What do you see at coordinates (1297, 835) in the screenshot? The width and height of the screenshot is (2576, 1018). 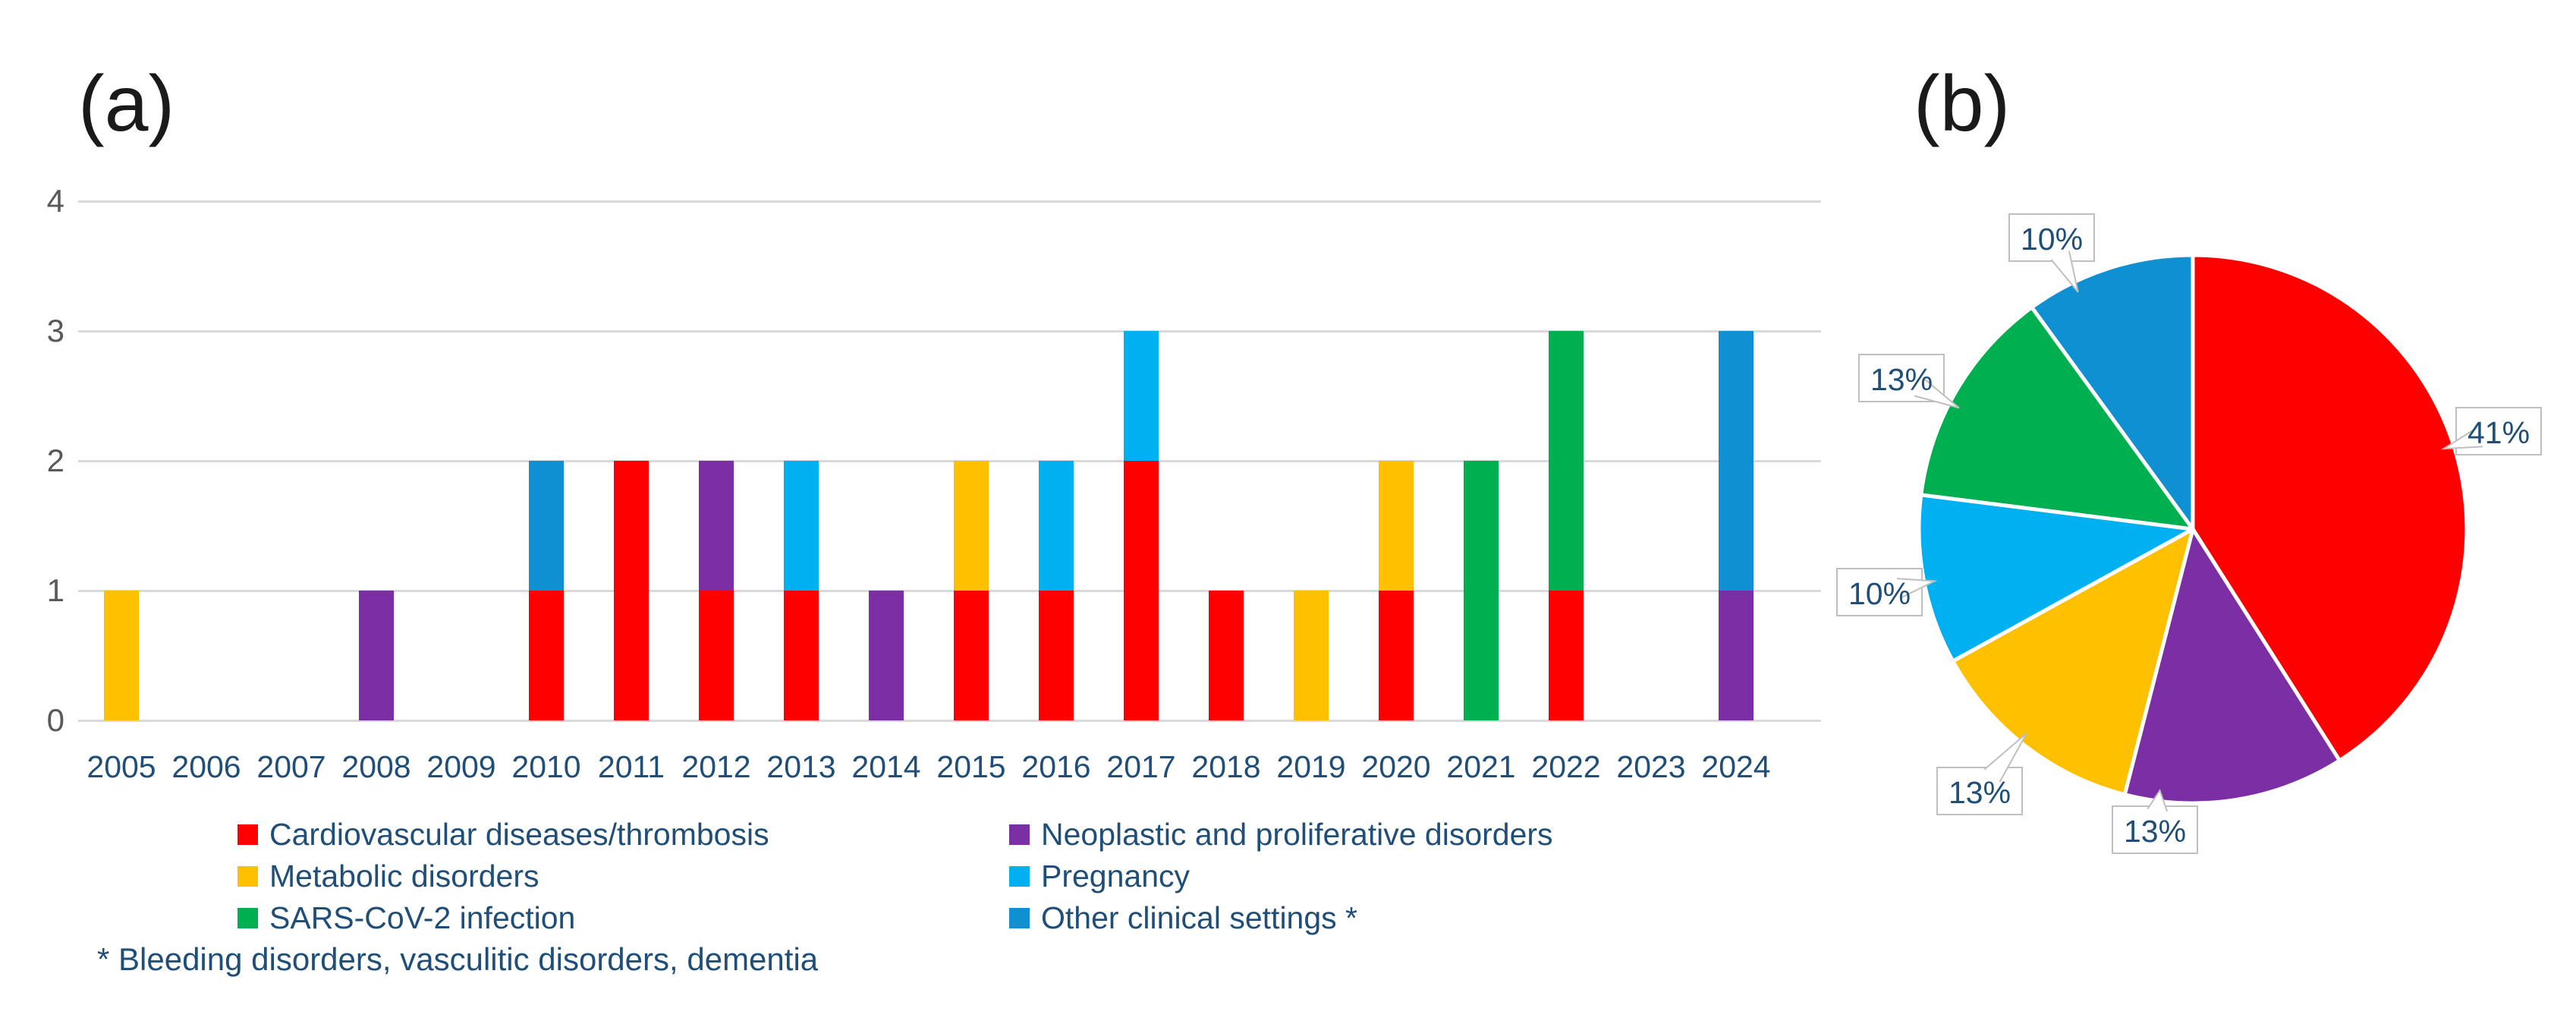 I see `legend-item-label: Neoplastic and proliferative disorders` at bounding box center [1297, 835].